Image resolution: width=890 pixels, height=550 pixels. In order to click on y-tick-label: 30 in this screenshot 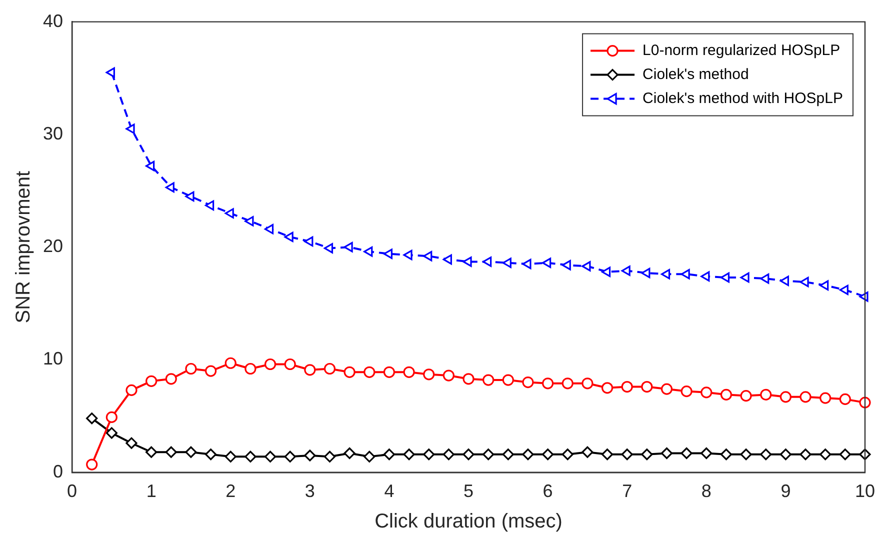, I will do `click(53, 133)`.